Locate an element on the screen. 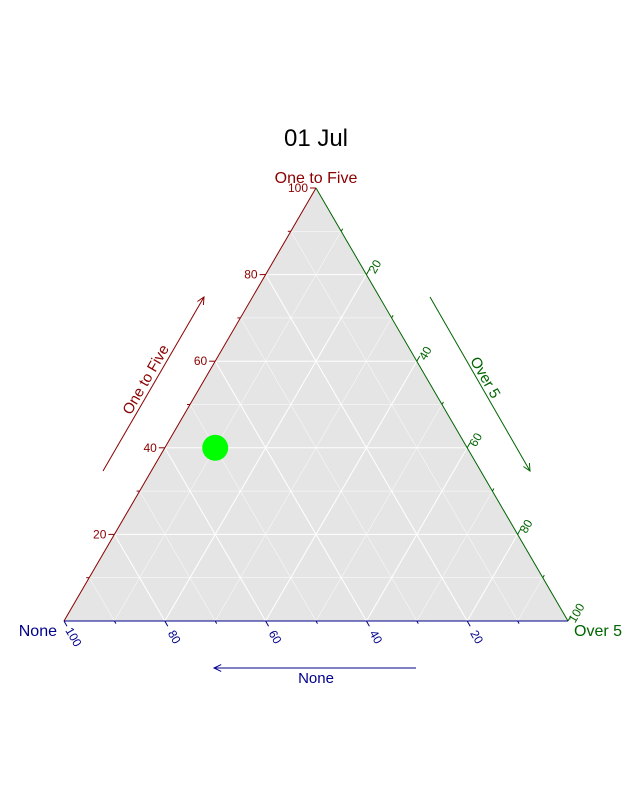  tick-label-left: 60 is located at coordinates (275, 637).